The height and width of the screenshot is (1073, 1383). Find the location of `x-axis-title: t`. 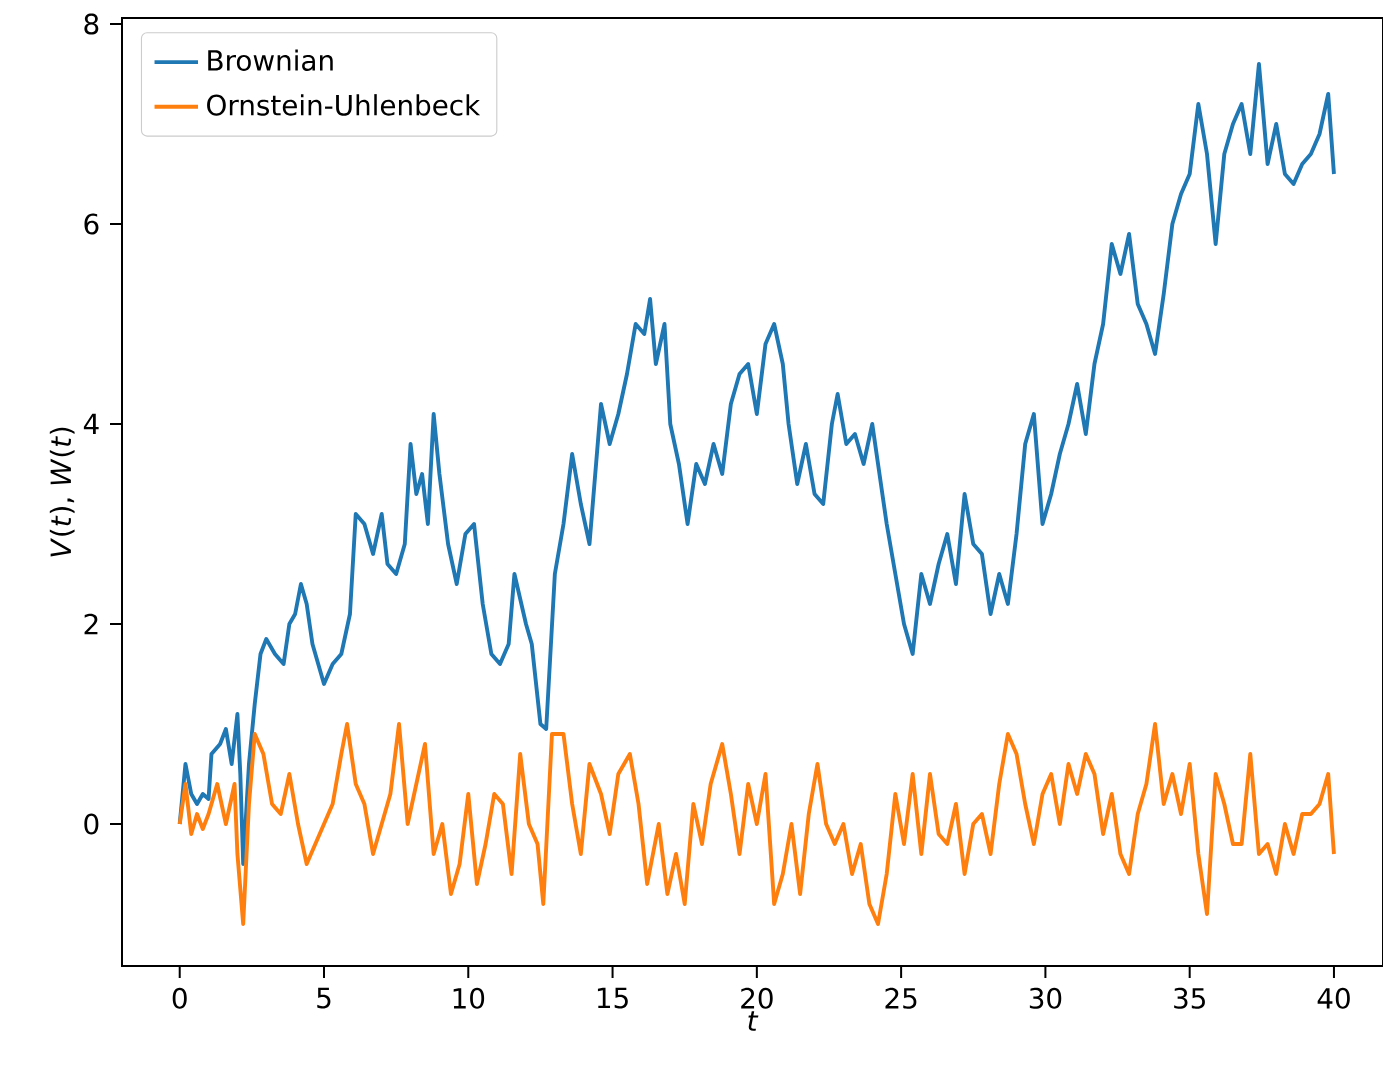

x-axis-title: t is located at coordinates (753, 1021).